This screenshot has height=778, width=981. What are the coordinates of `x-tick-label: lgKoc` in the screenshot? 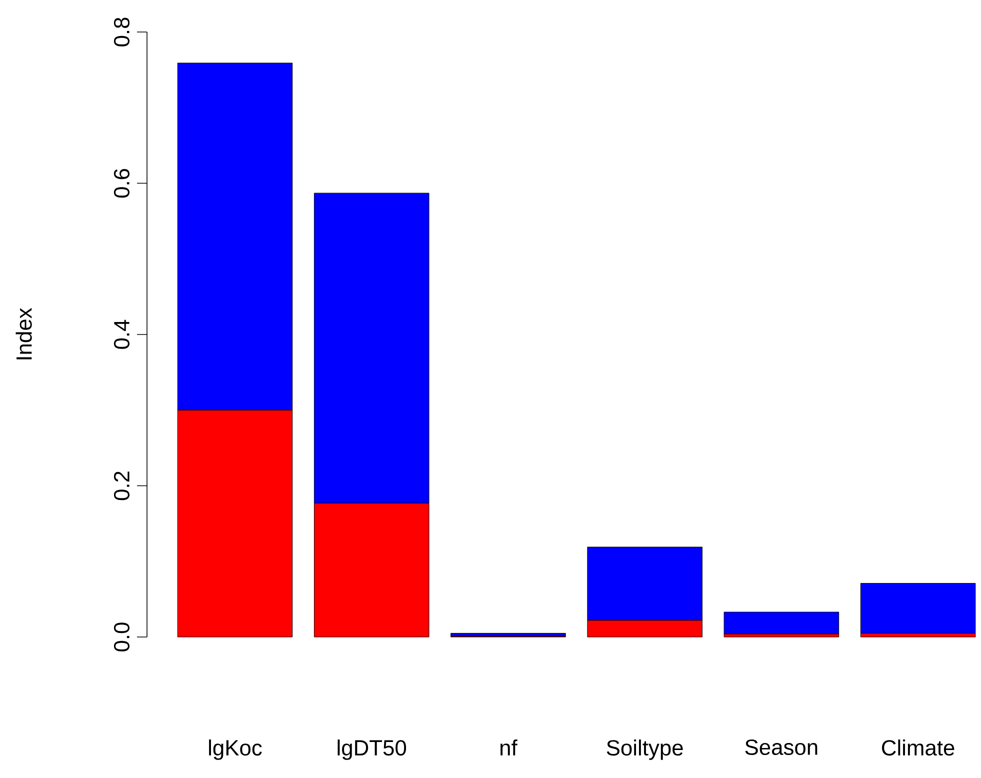 It's located at (235, 749).